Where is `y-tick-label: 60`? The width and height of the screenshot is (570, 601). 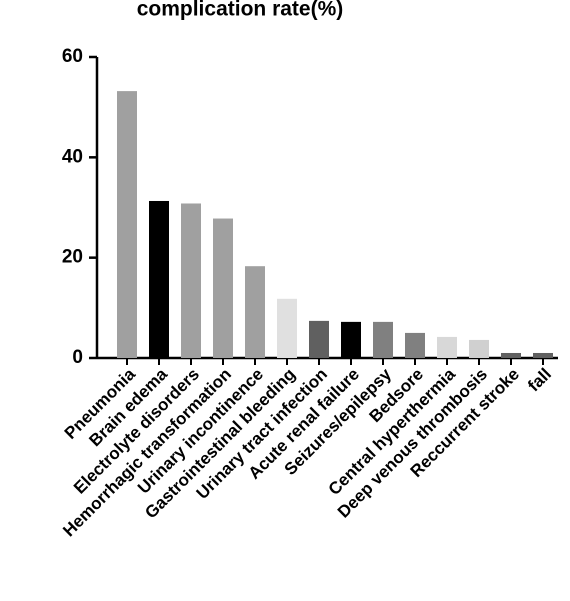 y-tick-label: 60 is located at coordinates (72, 56).